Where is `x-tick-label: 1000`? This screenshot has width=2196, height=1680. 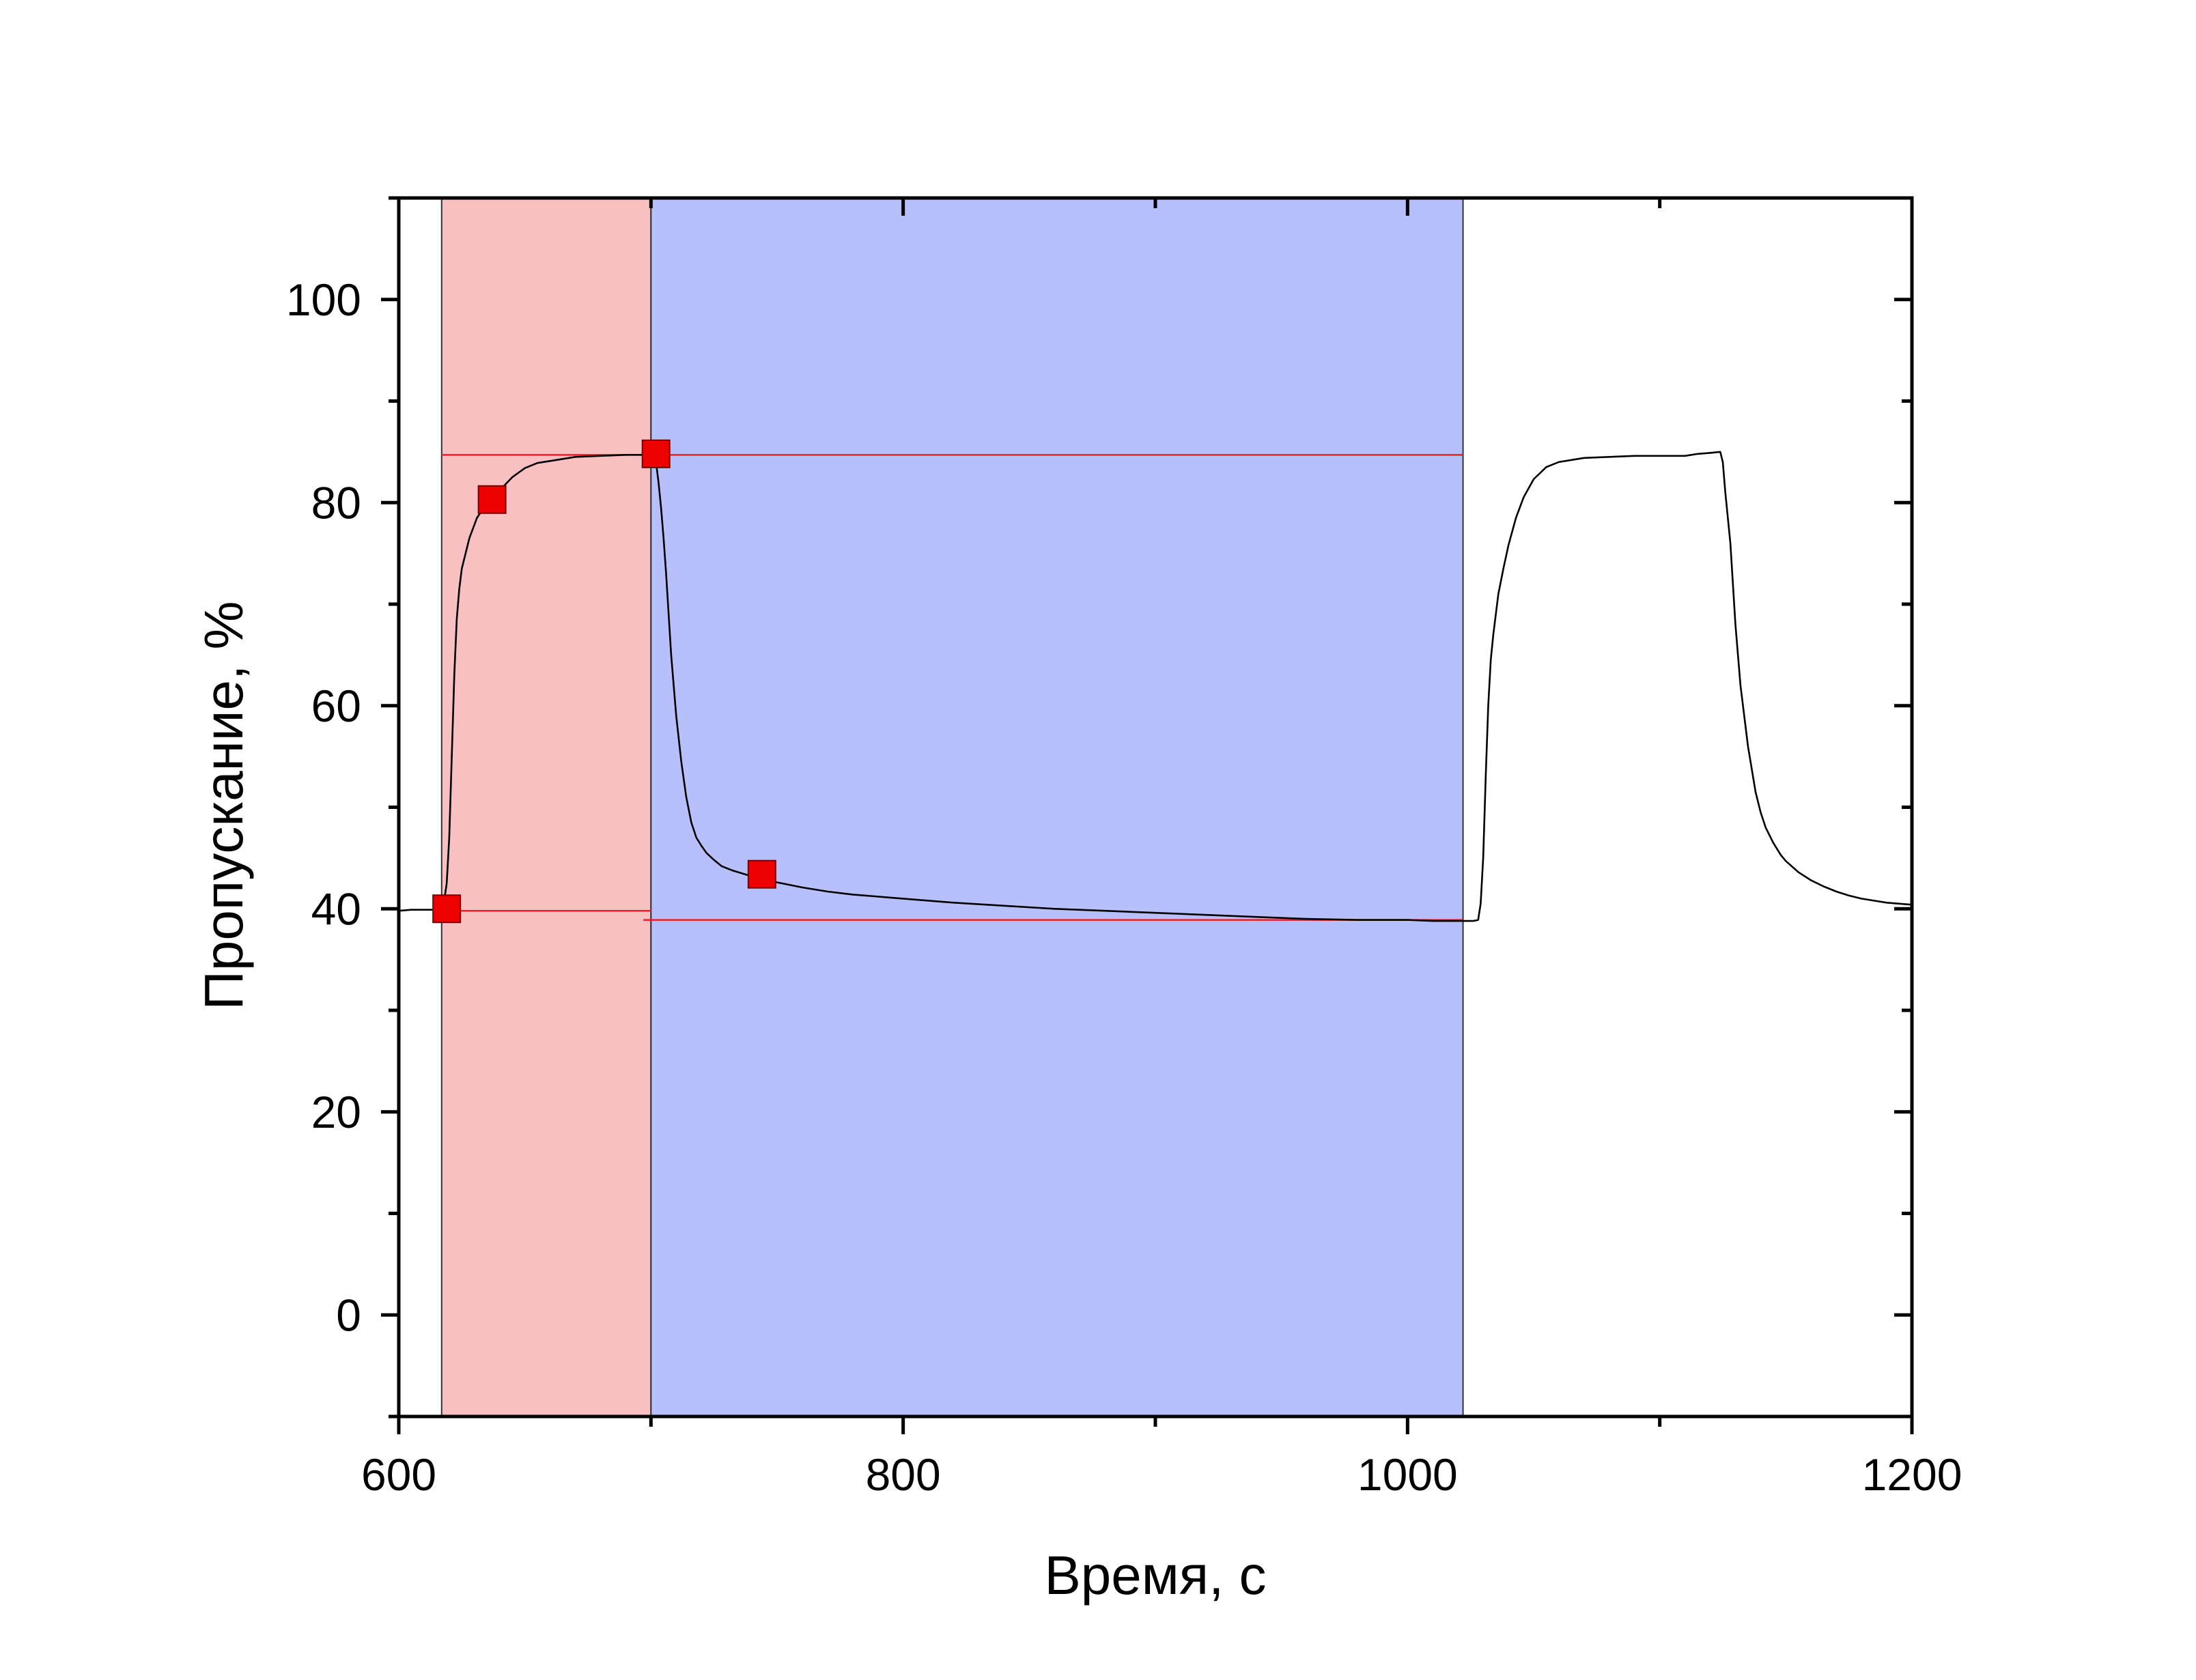 x-tick-label: 1000 is located at coordinates (1408, 1474).